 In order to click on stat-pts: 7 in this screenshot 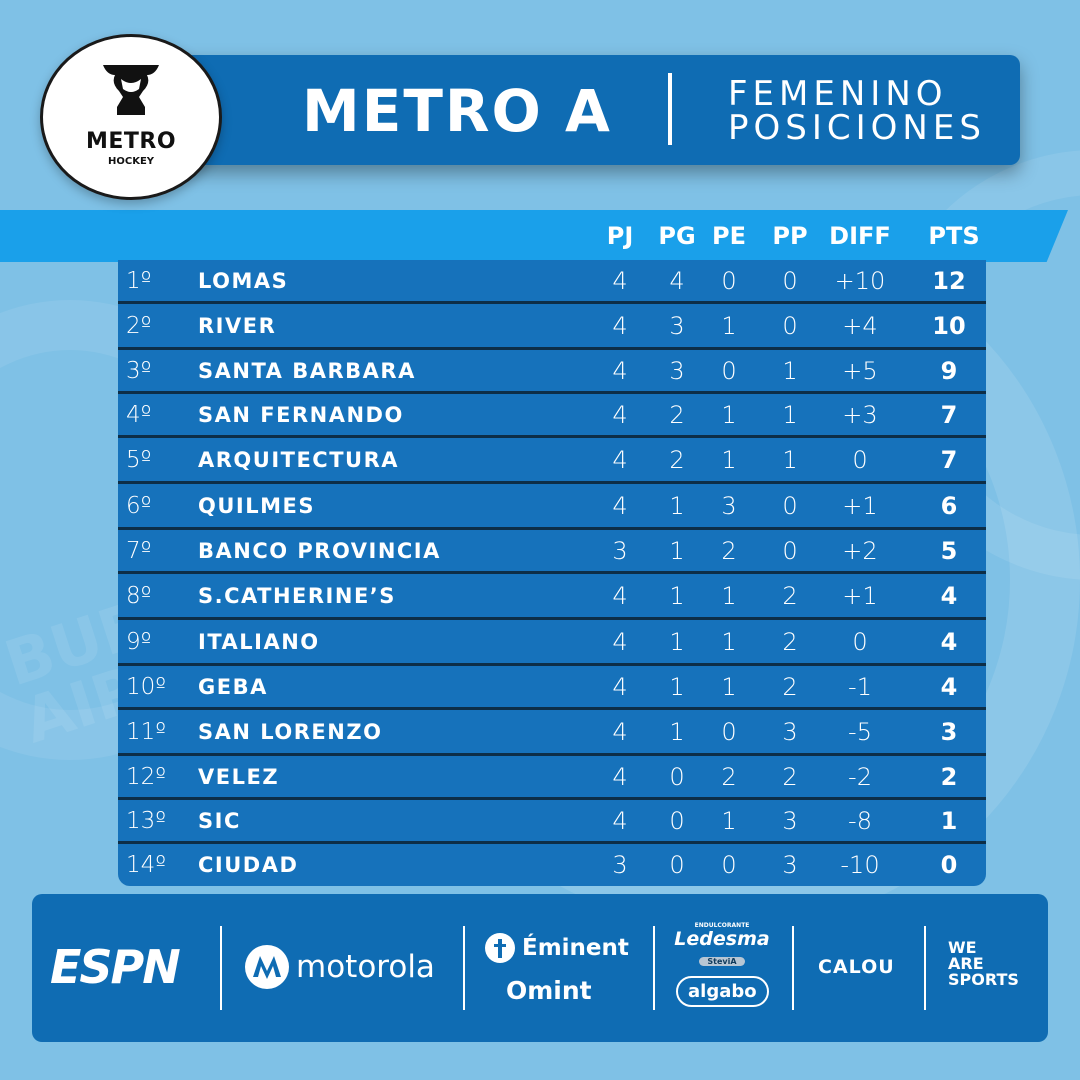, I will do `click(949, 414)`.